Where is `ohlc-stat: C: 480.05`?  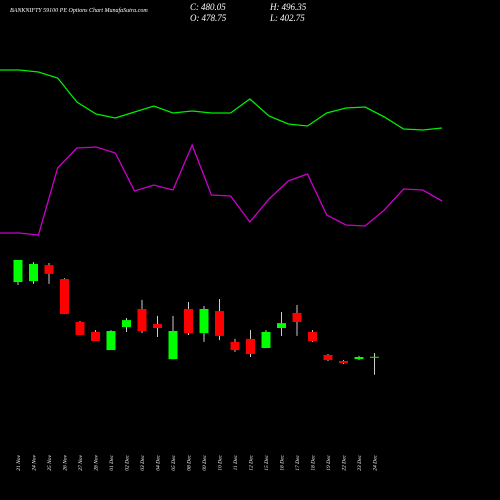
ohlc-stat: C: 480.05 is located at coordinates (208, 7).